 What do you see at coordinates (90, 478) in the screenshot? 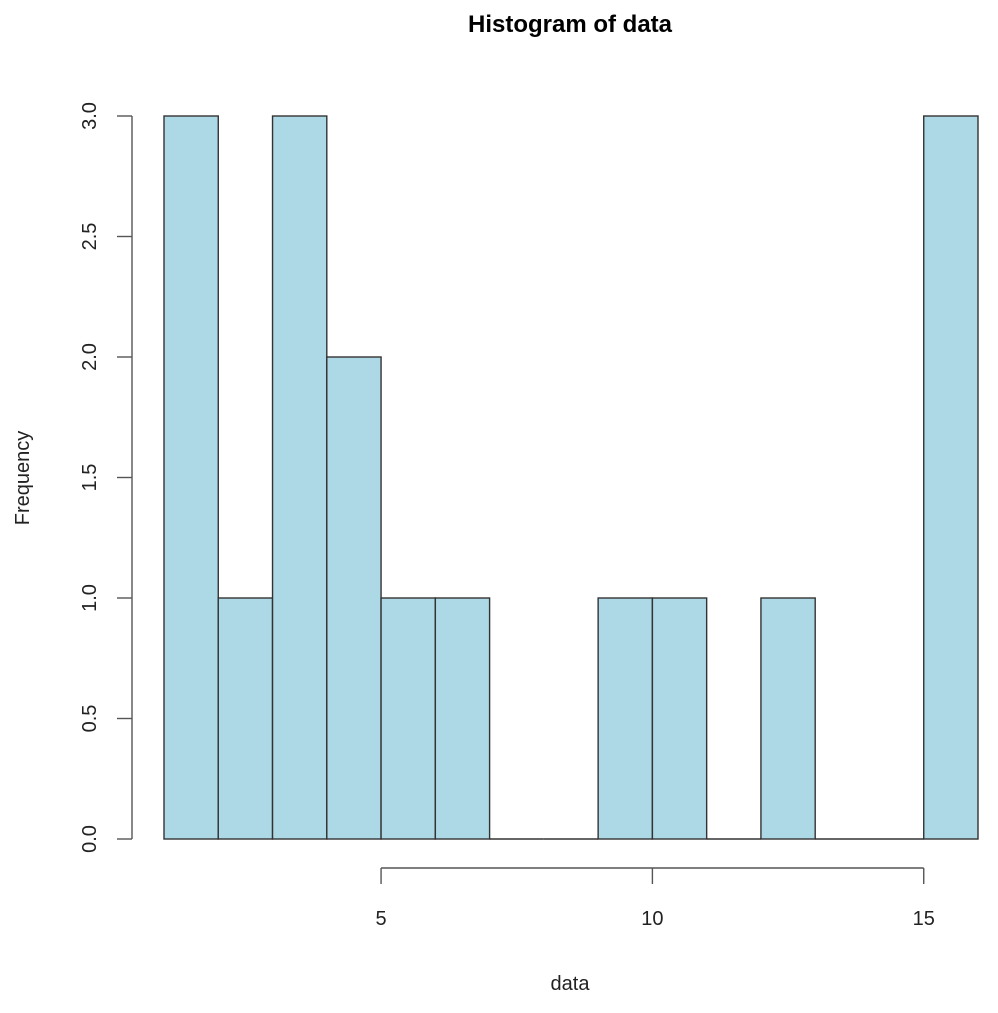
I see `y-tick-label: 1.5` at bounding box center [90, 478].